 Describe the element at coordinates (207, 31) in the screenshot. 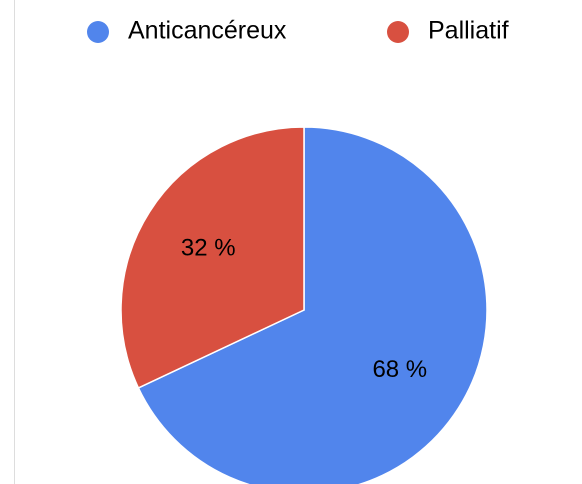

I see `legend-label: Anticancéreux` at that location.